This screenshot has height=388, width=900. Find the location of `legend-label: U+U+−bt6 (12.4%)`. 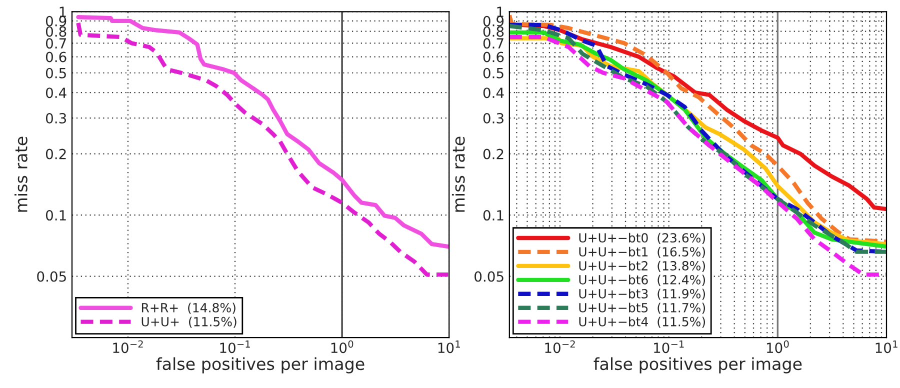

legend-label: U+U+−bt6 (12.4%) is located at coordinates (642, 280).